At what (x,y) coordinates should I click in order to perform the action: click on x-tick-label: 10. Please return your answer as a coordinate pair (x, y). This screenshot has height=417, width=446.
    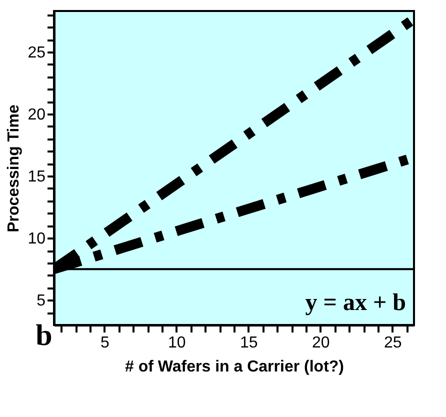
    Looking at the image, I should click on (177, 343).